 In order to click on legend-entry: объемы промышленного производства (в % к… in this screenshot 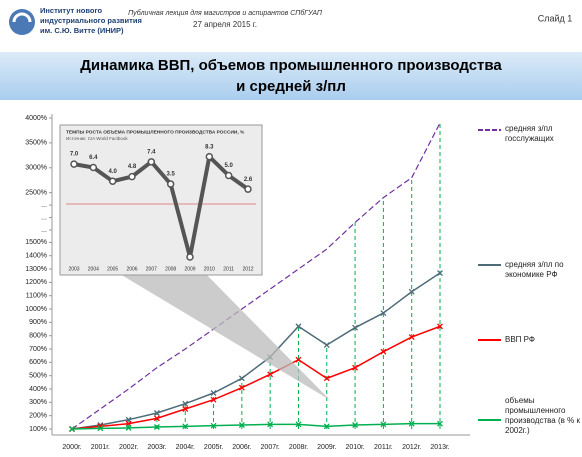, I will do `click(542, 415)`.